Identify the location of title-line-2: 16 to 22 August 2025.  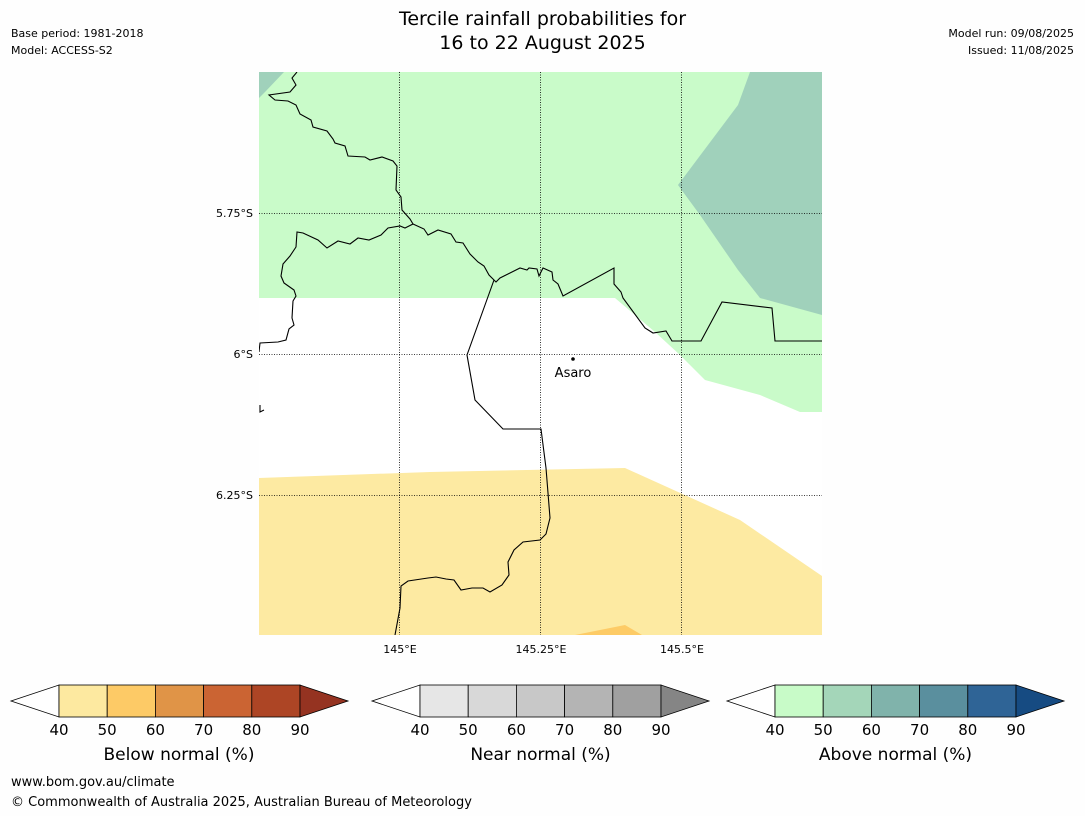
(542, 43).